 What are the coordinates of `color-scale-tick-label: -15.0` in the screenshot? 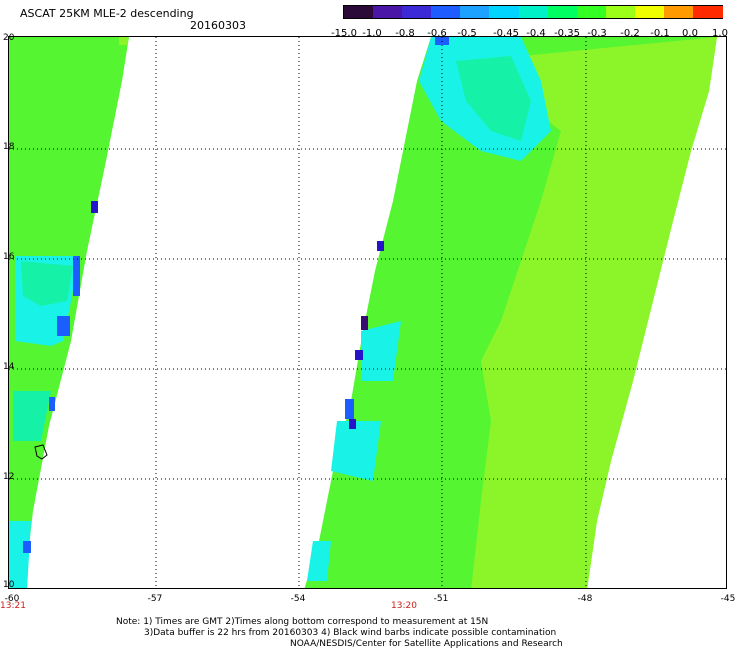 It's located at (344, 33).